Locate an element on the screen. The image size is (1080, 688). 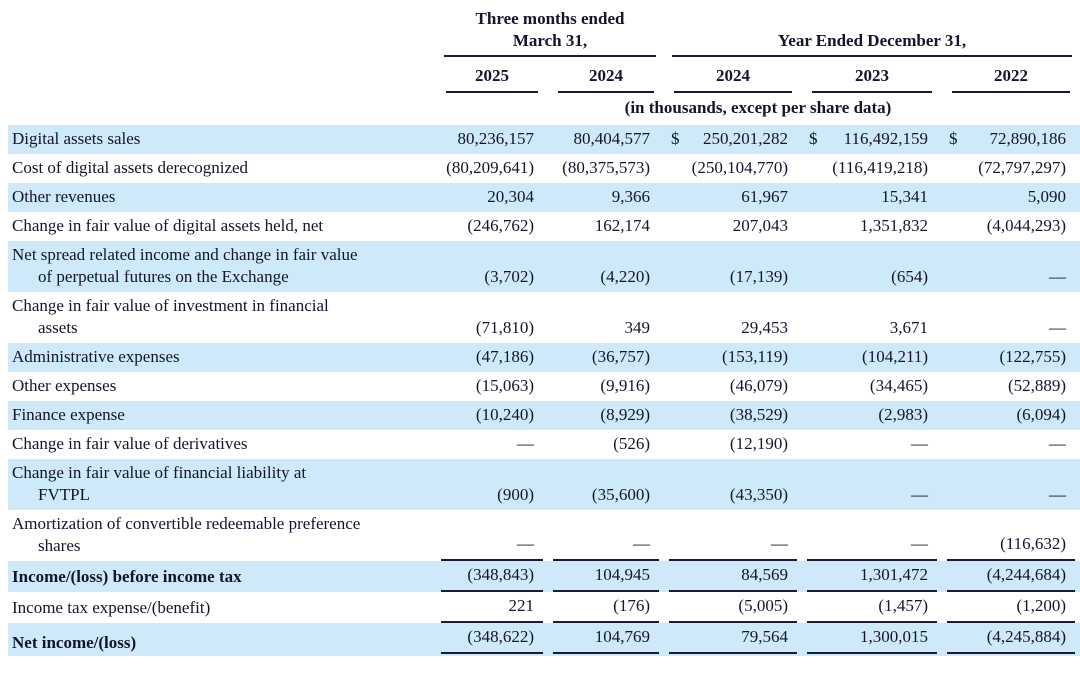
cell-value: 162,174 is located at coordinates (622, 225).